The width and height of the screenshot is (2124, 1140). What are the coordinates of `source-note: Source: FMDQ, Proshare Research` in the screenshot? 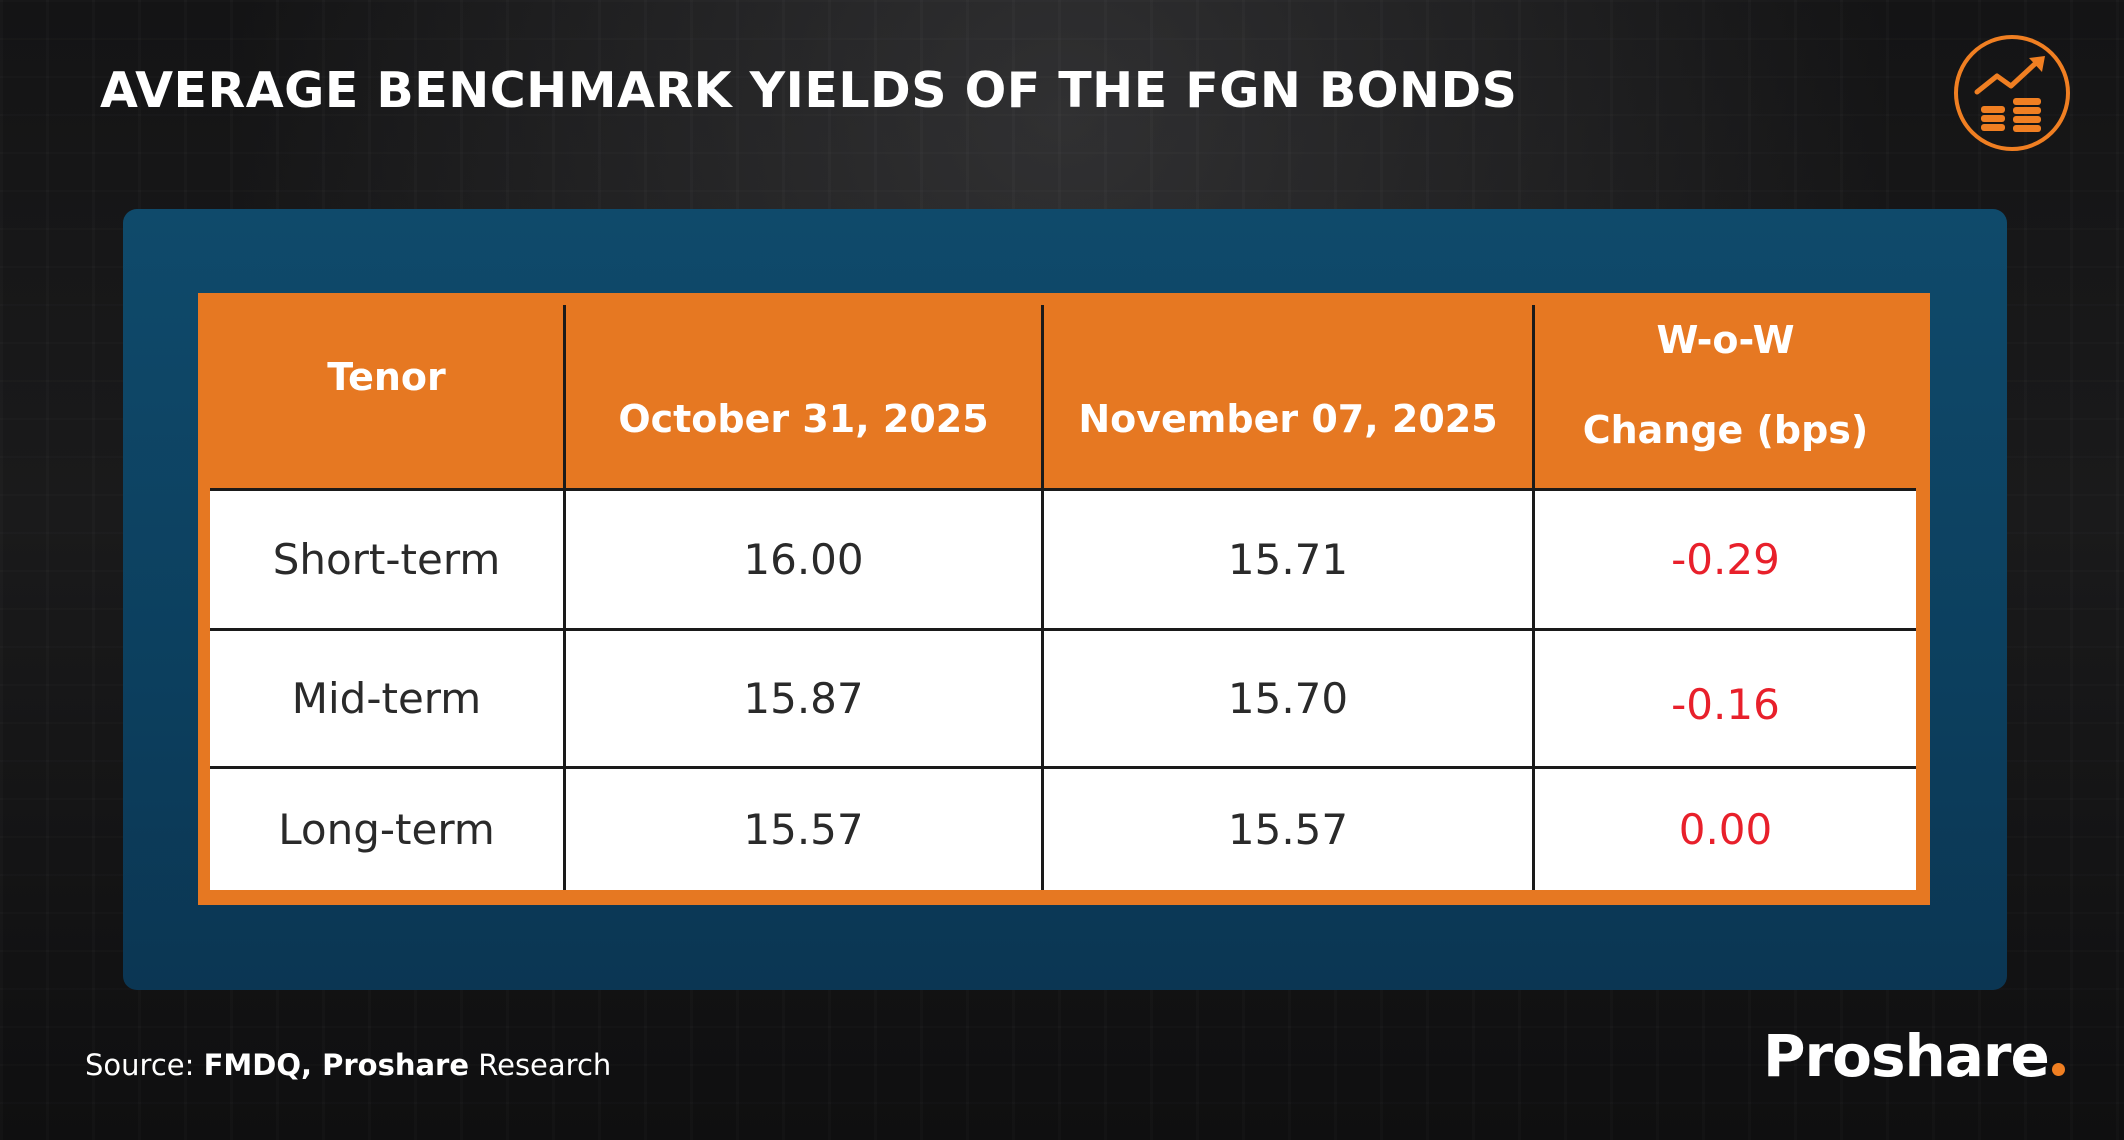 It's located at (348, 1065).